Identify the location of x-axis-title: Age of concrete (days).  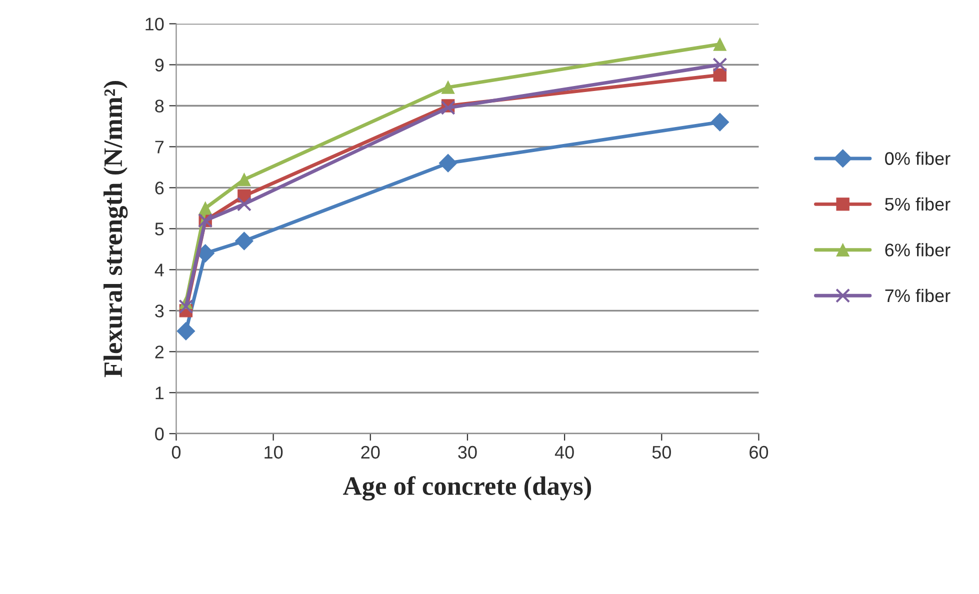
(467, 488).